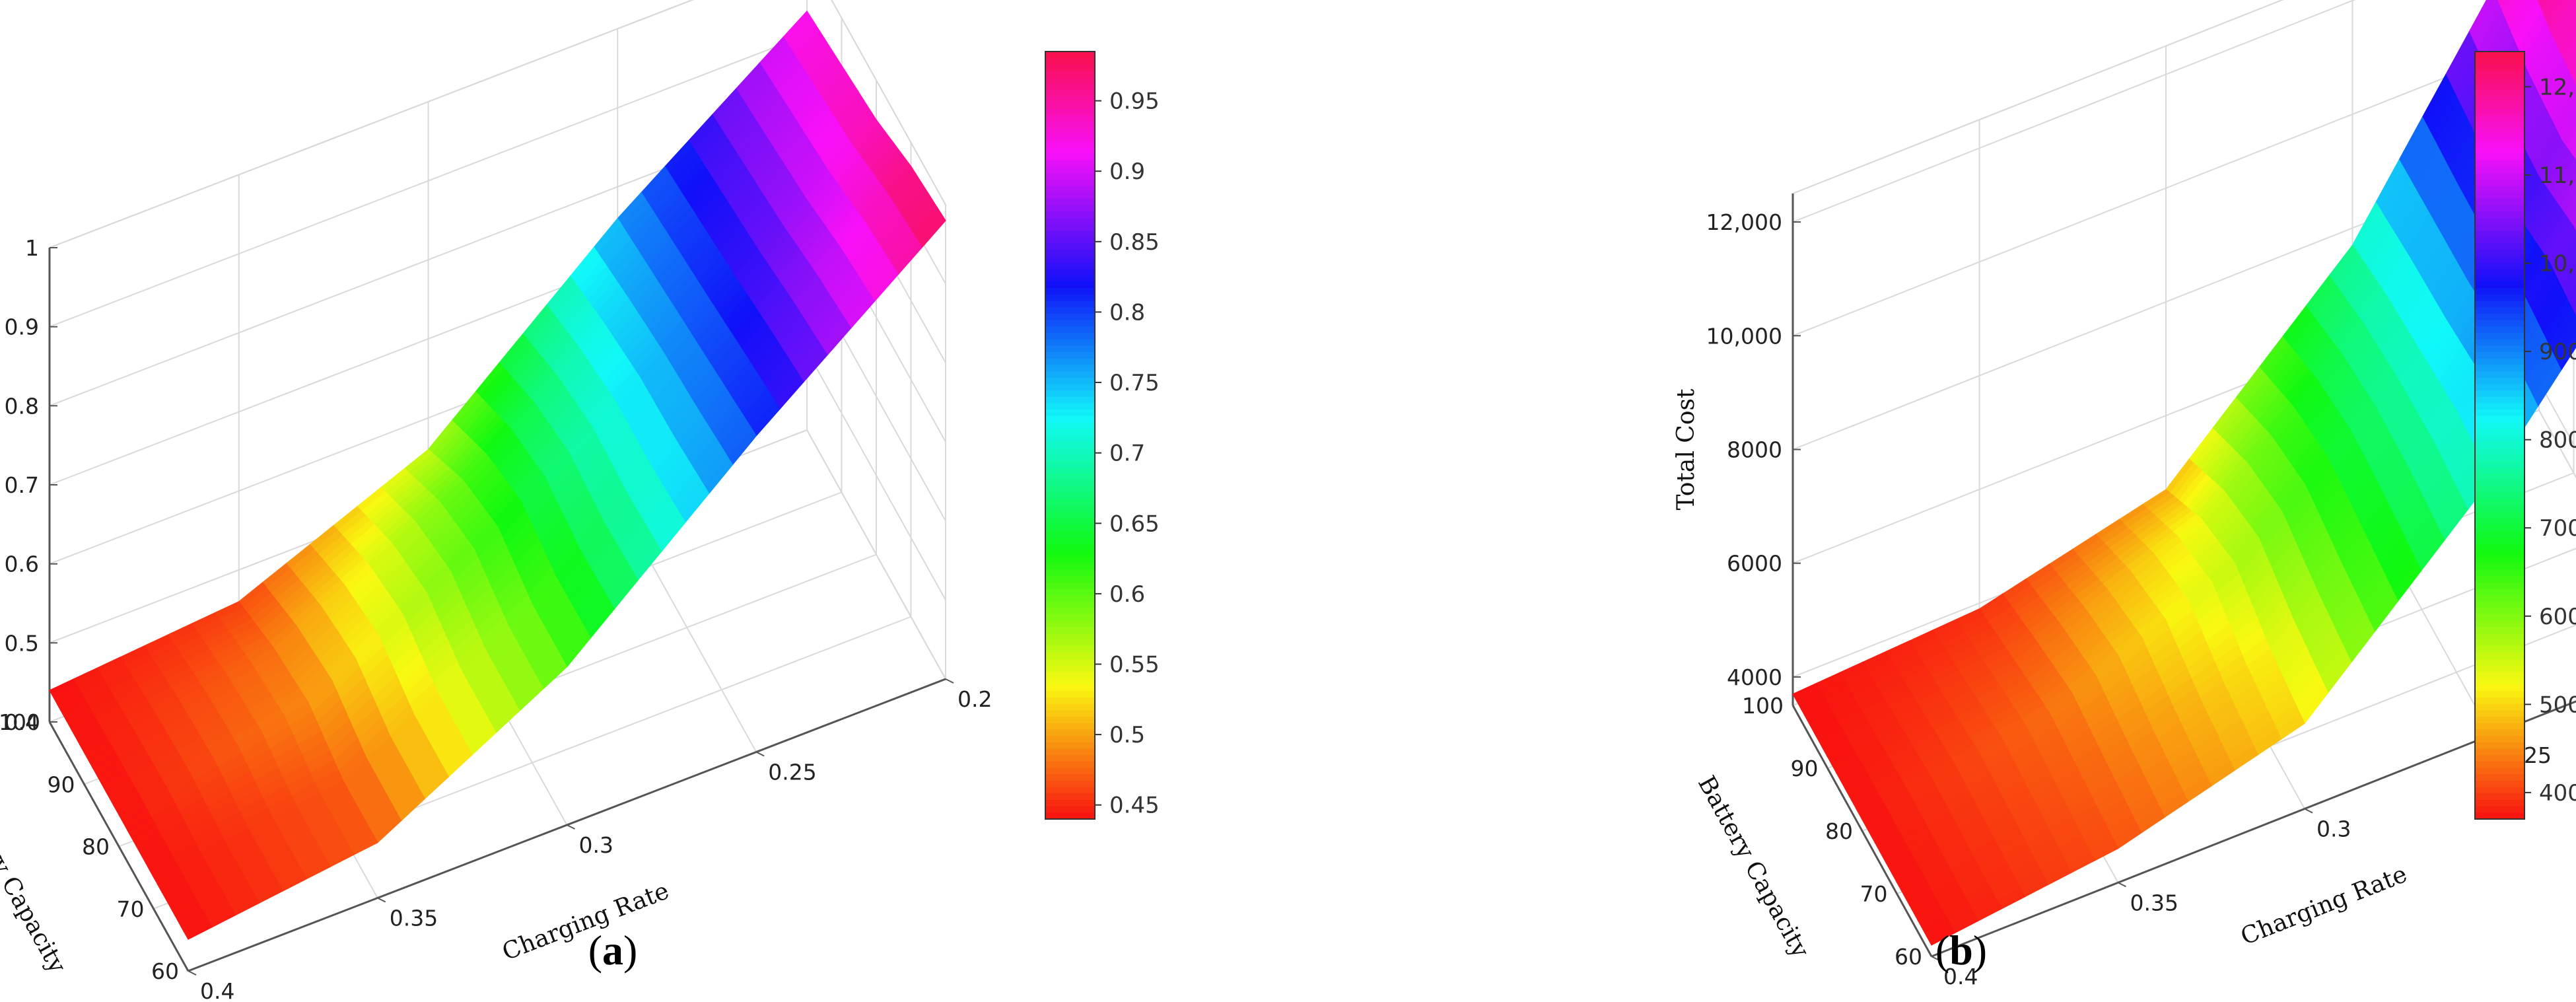 The width and height of the screenshot is (2576, 1002). What do you see at coordinates (613, 950) in the screenshot?
I see `panel-label-a: (a)` at bounding box center [613, 950].